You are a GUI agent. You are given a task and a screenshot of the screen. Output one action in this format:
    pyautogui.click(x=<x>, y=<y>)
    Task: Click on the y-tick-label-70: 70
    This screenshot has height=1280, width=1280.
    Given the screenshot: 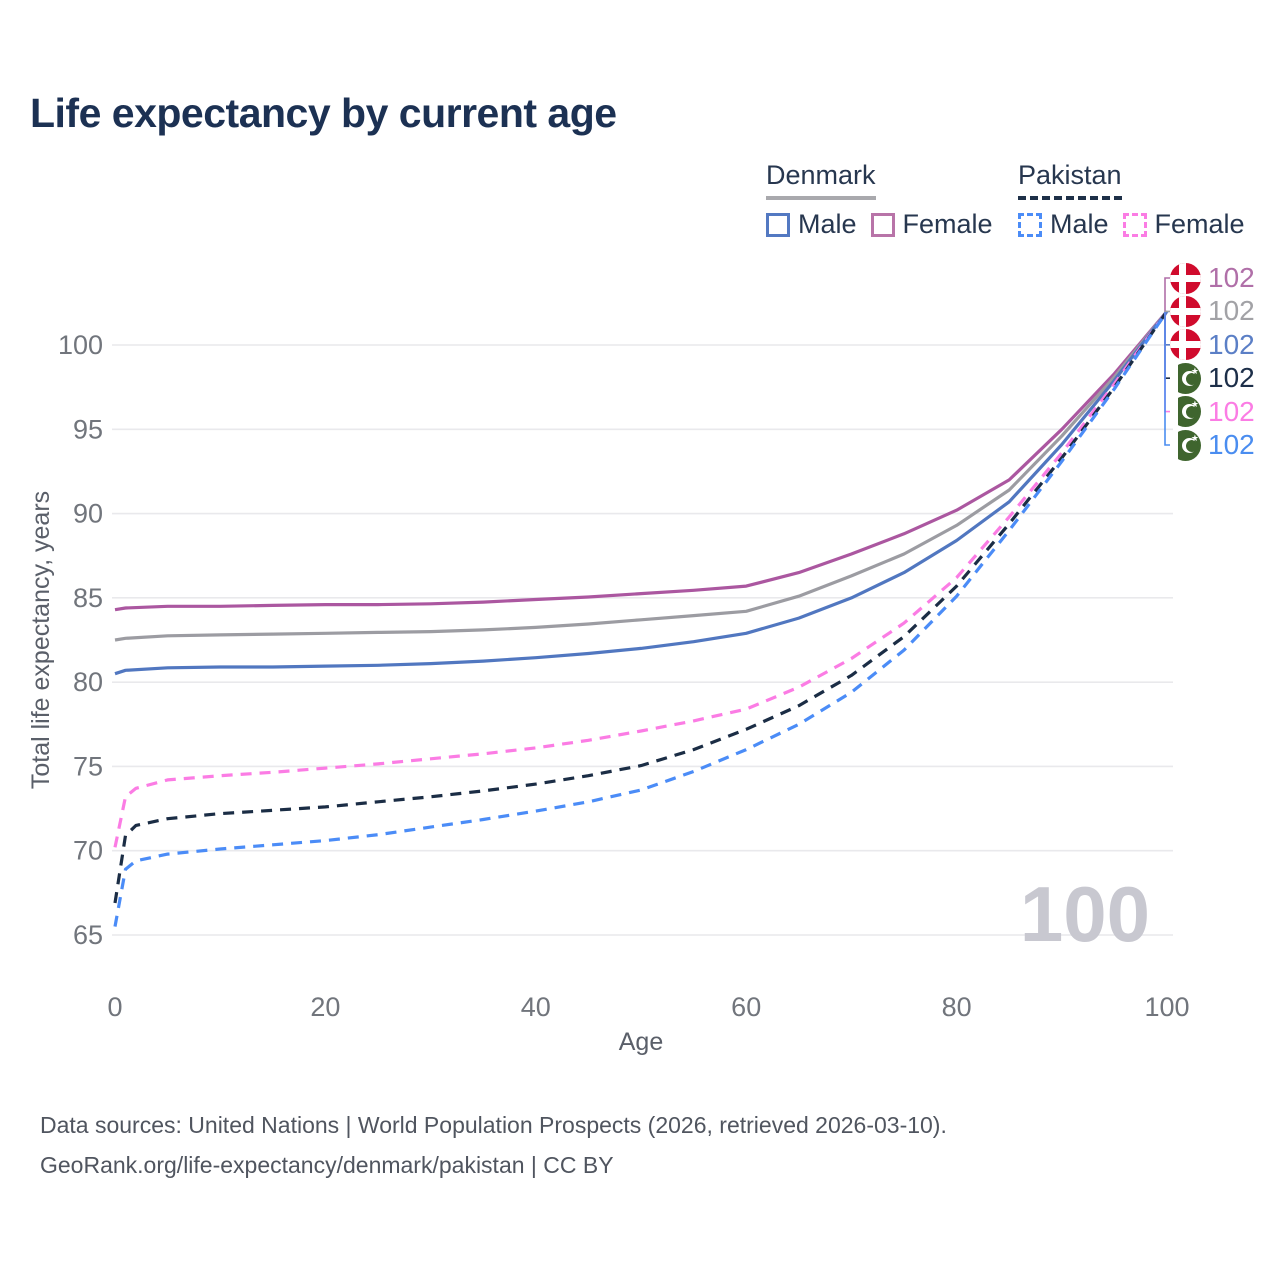 What is the action you would take?
    pyautogui.click(x=88, y=851)
    